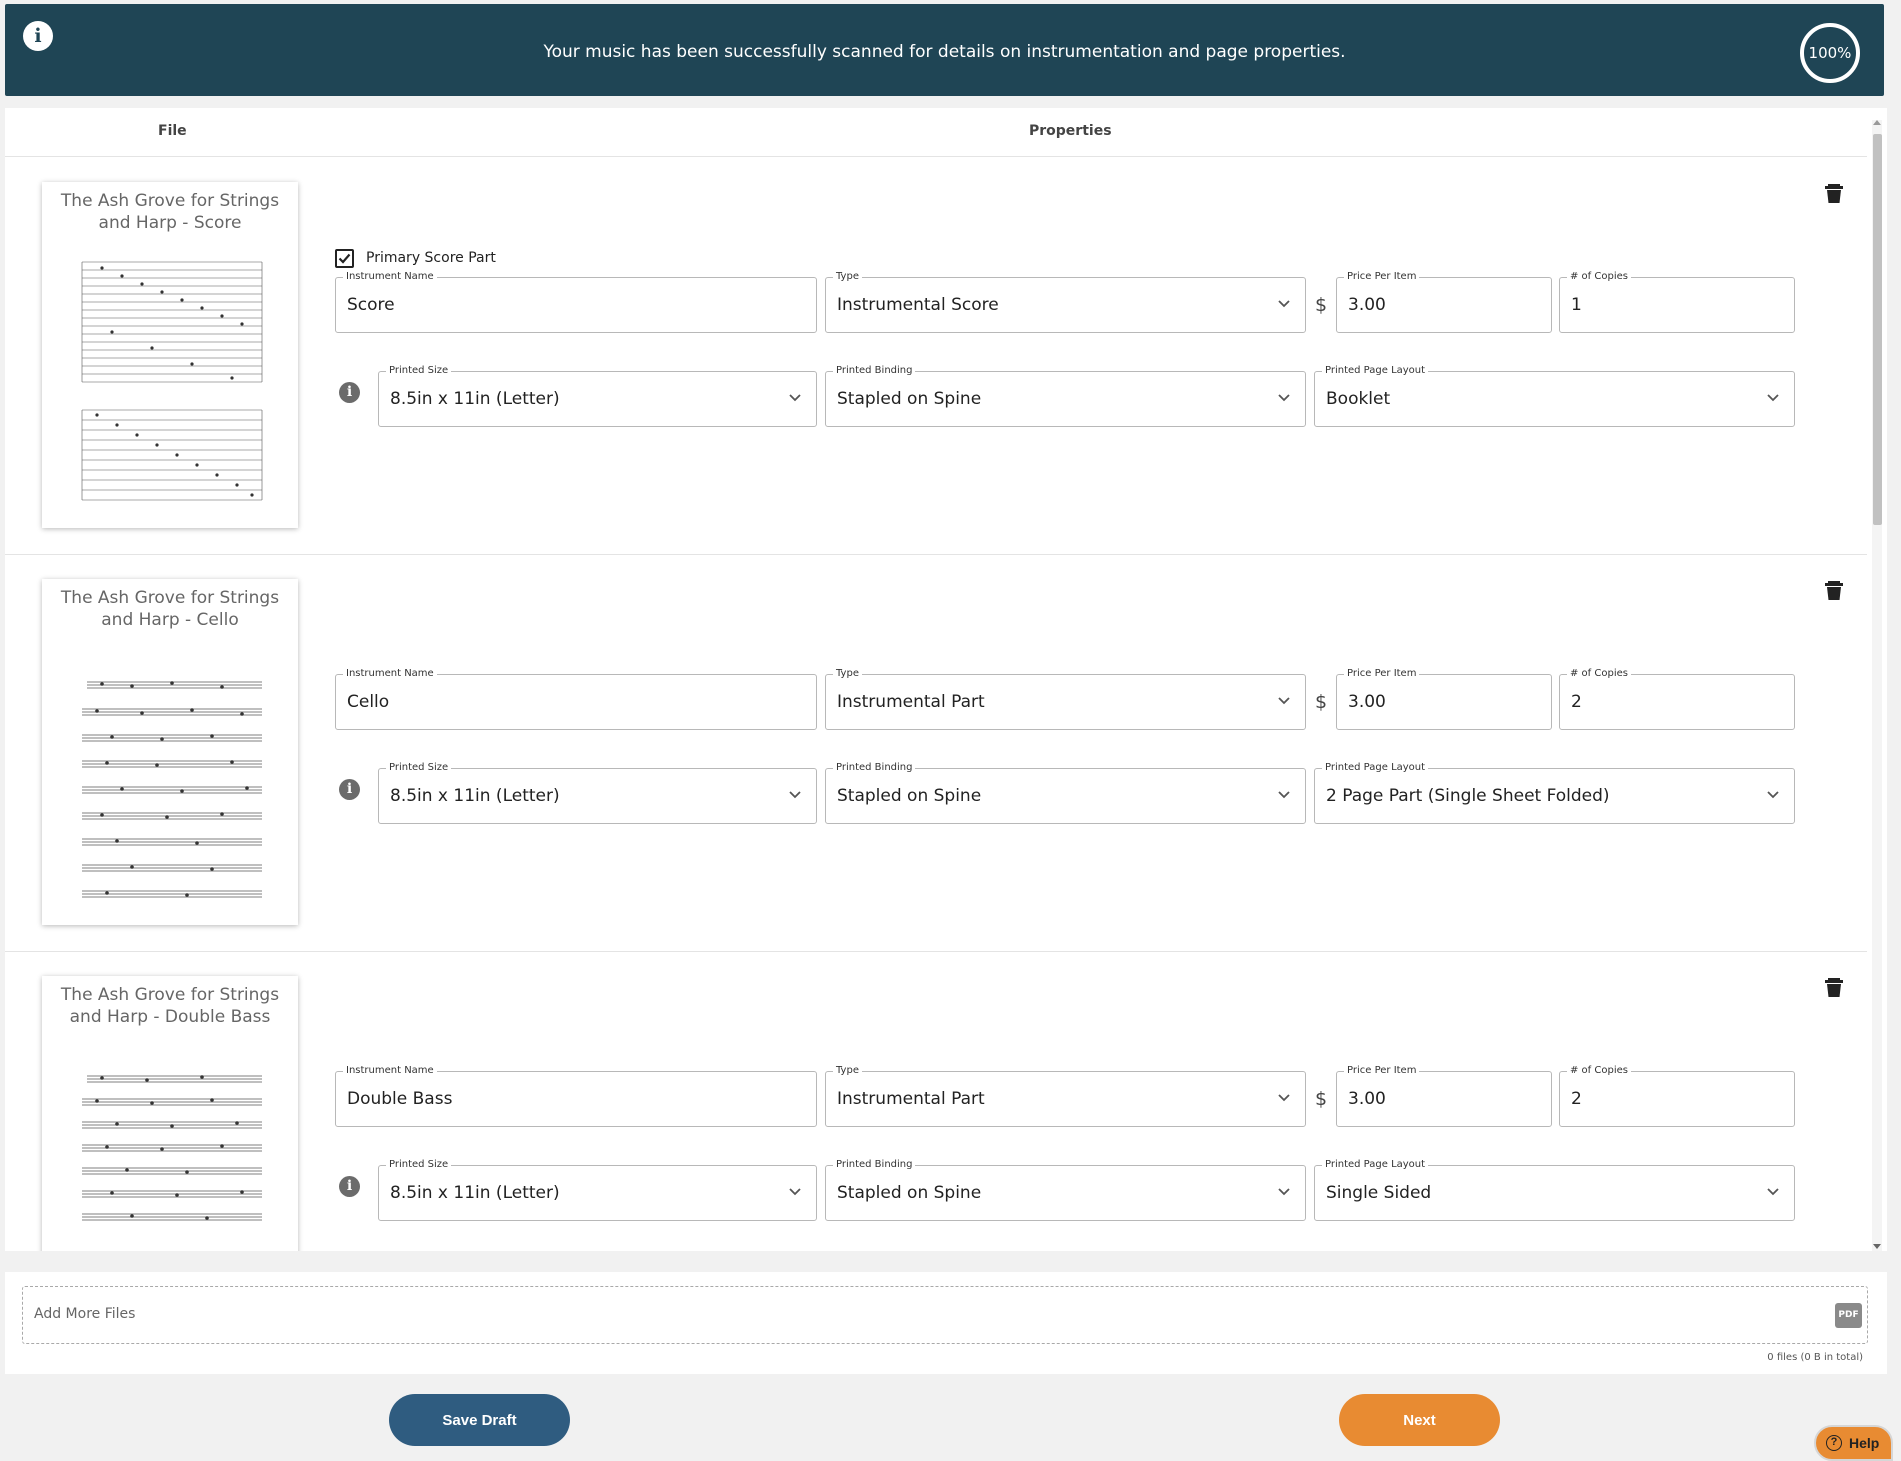  What do you see at coordinates (945, 1315) in the screenshot?
I see `file-dropzone: Add More Files PDF` at bounding box center [945, 1315].